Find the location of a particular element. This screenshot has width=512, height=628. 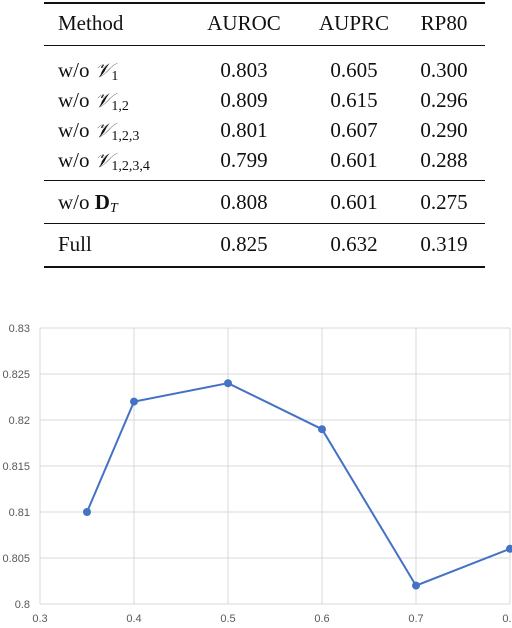

header-method: Method is located at coordinates (91, 23).